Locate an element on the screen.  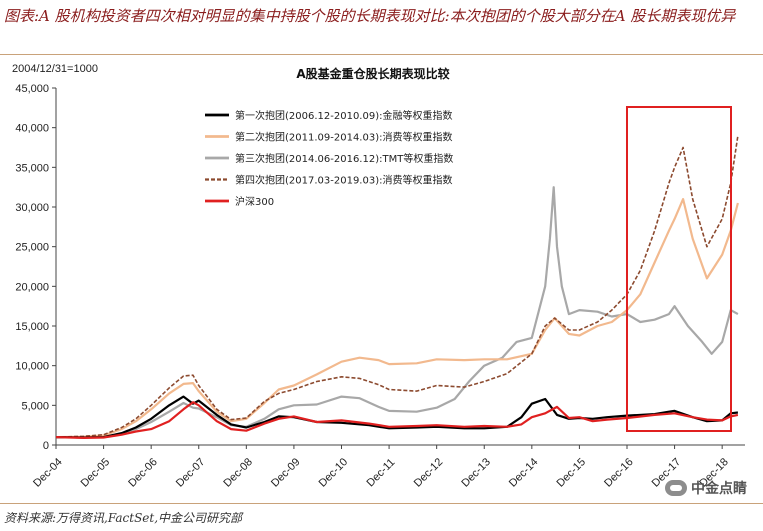
chart-title: A股基金重仓股长期表现比较 is located at coordinates (372, 73).